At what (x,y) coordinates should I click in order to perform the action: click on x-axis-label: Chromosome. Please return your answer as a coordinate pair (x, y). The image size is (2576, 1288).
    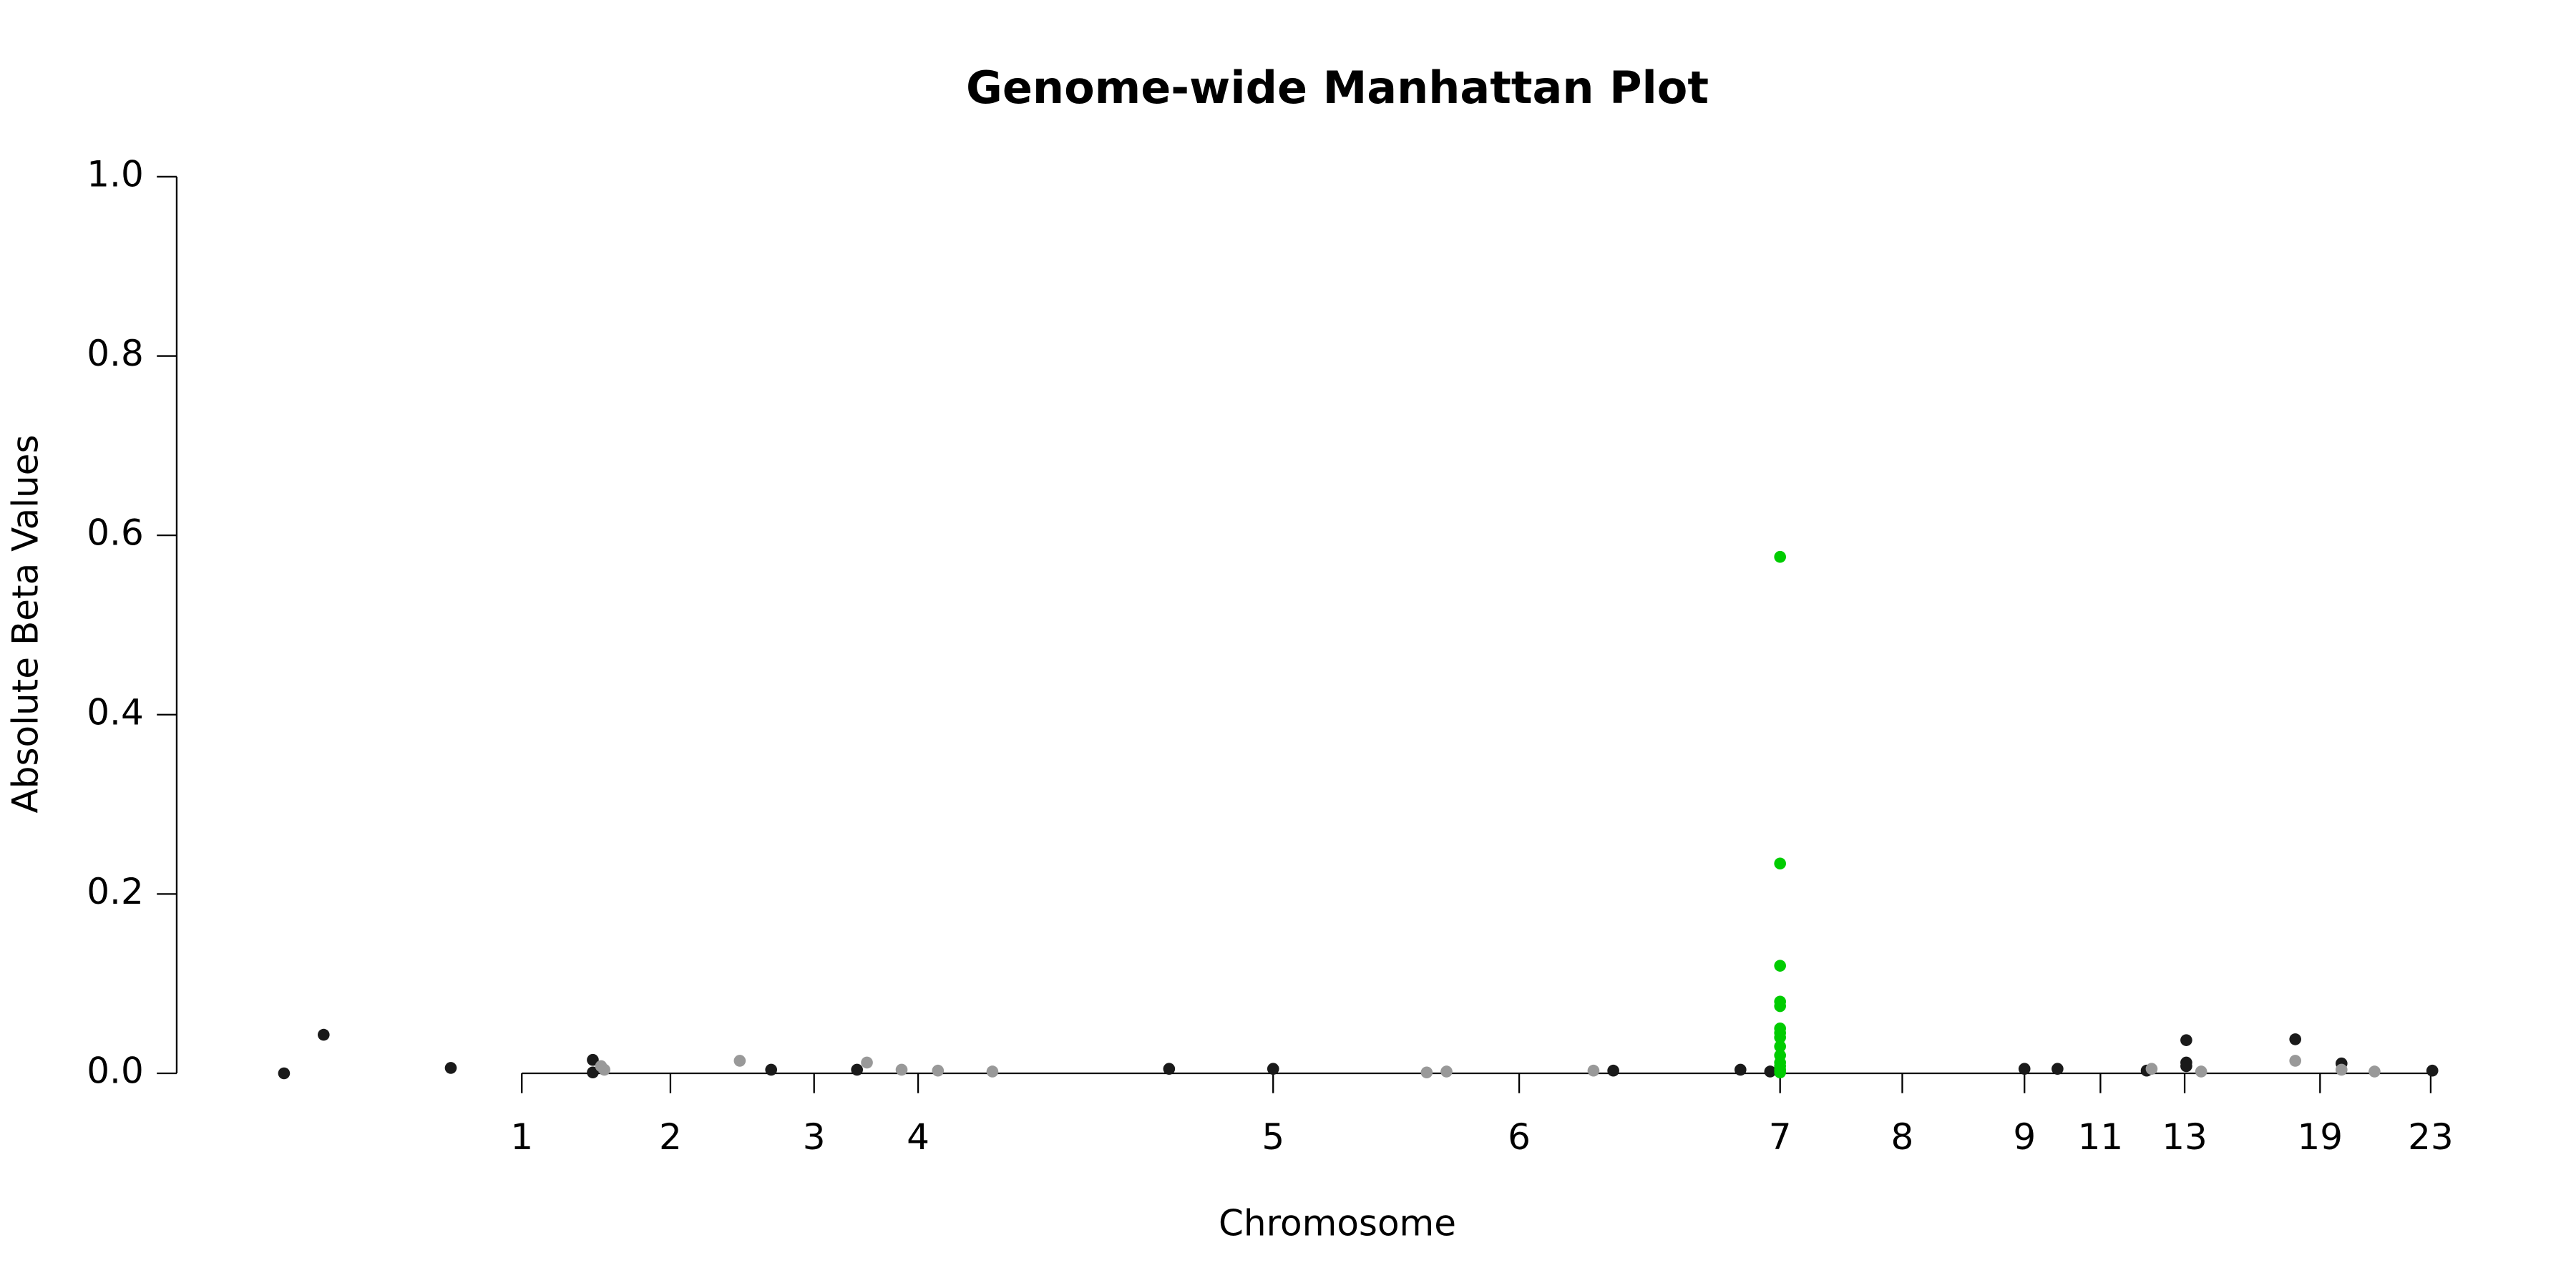
    Looking at the image, I should click on (1337, 1223).